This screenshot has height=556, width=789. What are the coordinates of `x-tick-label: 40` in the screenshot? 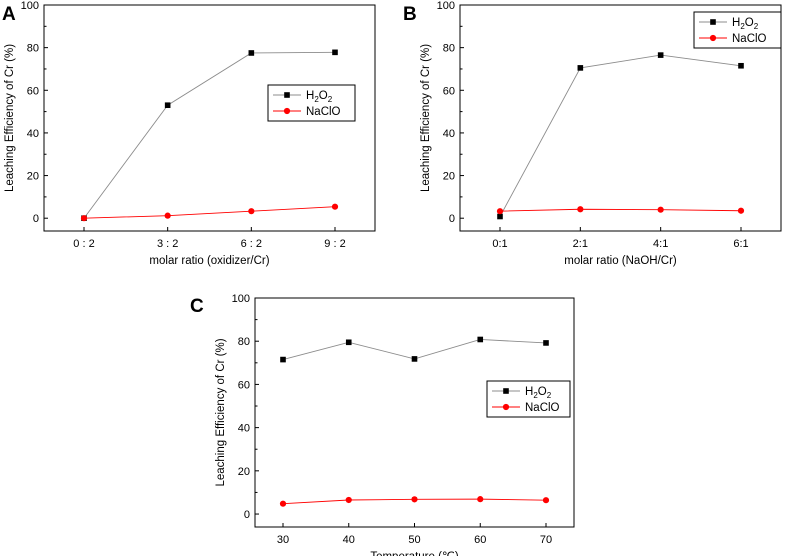 It's located at (349, 540).